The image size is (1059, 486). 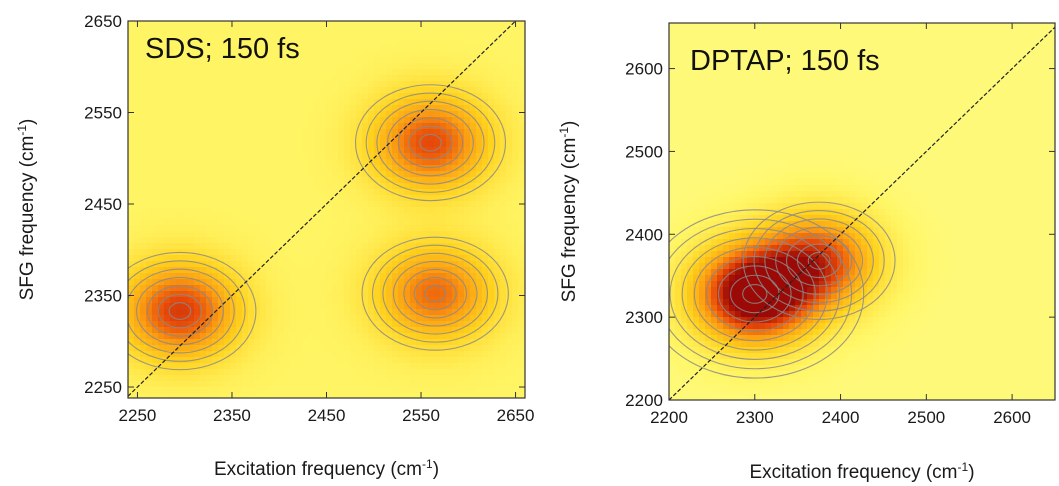 I want to click on contour-line, so click(x=435, y=293).